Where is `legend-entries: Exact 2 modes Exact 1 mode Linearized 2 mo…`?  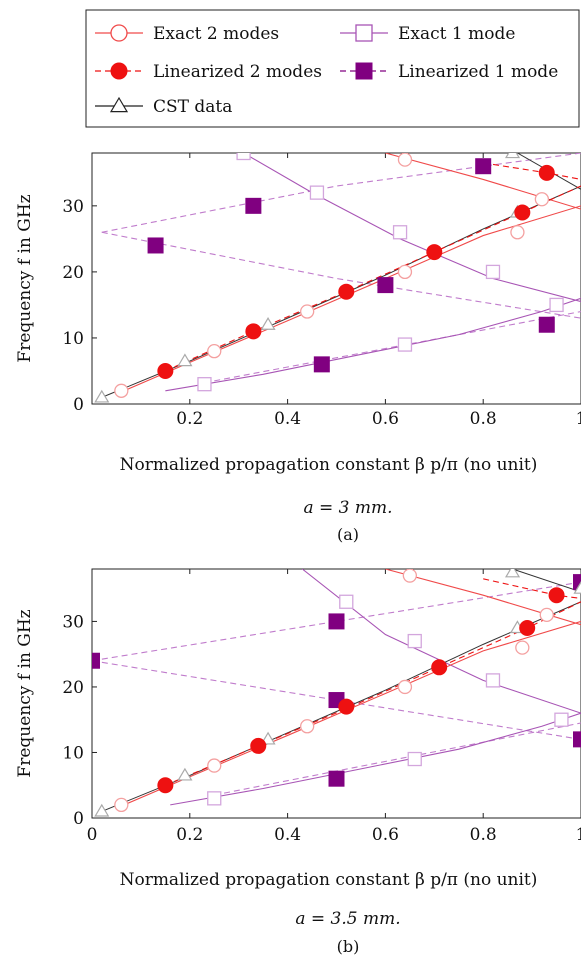 legend-entries: Exact 2 modes Exact 1 mode Linearized 2 mo… is located at coordinates (326, 70).